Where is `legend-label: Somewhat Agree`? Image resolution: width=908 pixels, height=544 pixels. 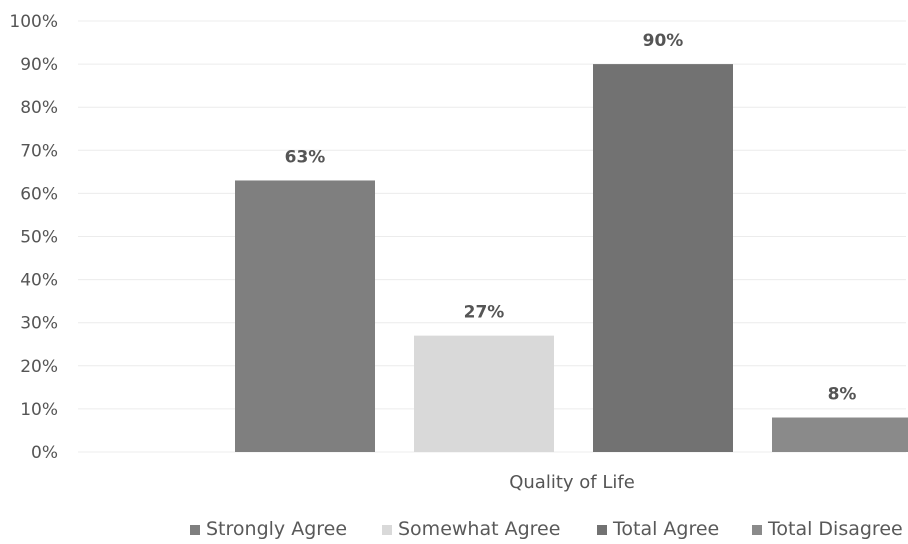 legend-label: Somewhat Agree is located at coordinates (479, 529).